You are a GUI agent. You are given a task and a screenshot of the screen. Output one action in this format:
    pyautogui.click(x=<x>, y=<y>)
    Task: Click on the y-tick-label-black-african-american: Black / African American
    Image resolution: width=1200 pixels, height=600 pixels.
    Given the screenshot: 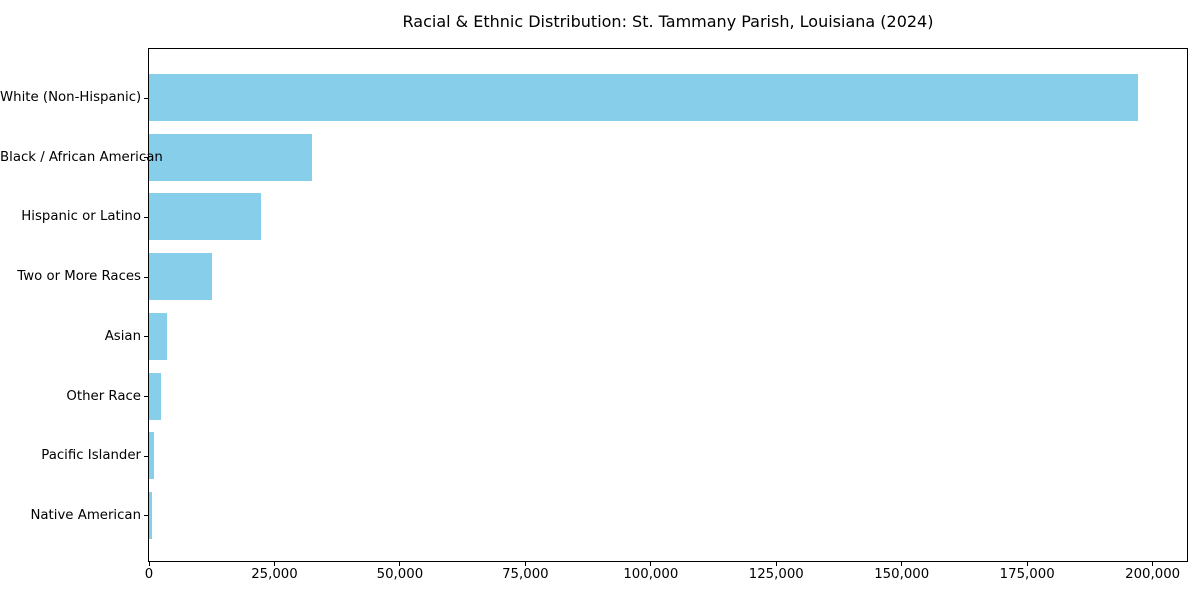 What is the action you would take?
    pyautogui.click(x=81, y=157)
    